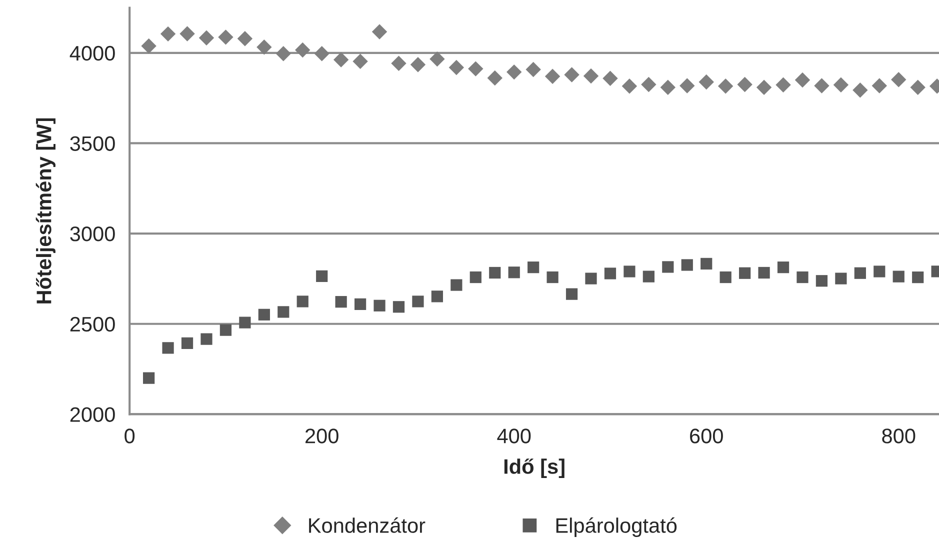 This screenshot has width=939, height=553. What do you see at coordinates (46, 211) in the screenshot?
I see `y-axis-title: Hőteljesítmény [W]` at bounding box center [46, 211].